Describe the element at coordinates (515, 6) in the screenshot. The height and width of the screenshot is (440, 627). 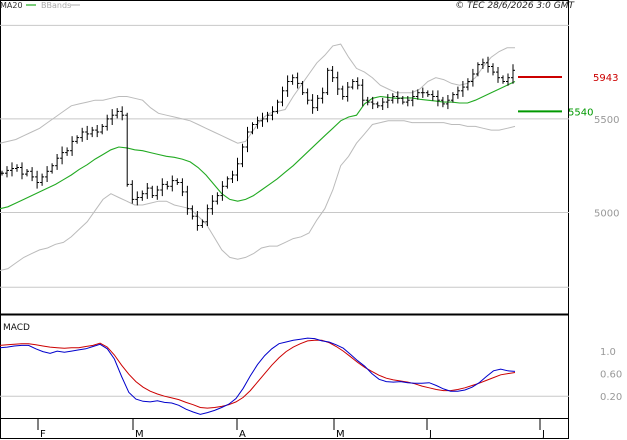
I see `copyright-label: © TEC 28/6/2026 3:0 GMT` at that location.